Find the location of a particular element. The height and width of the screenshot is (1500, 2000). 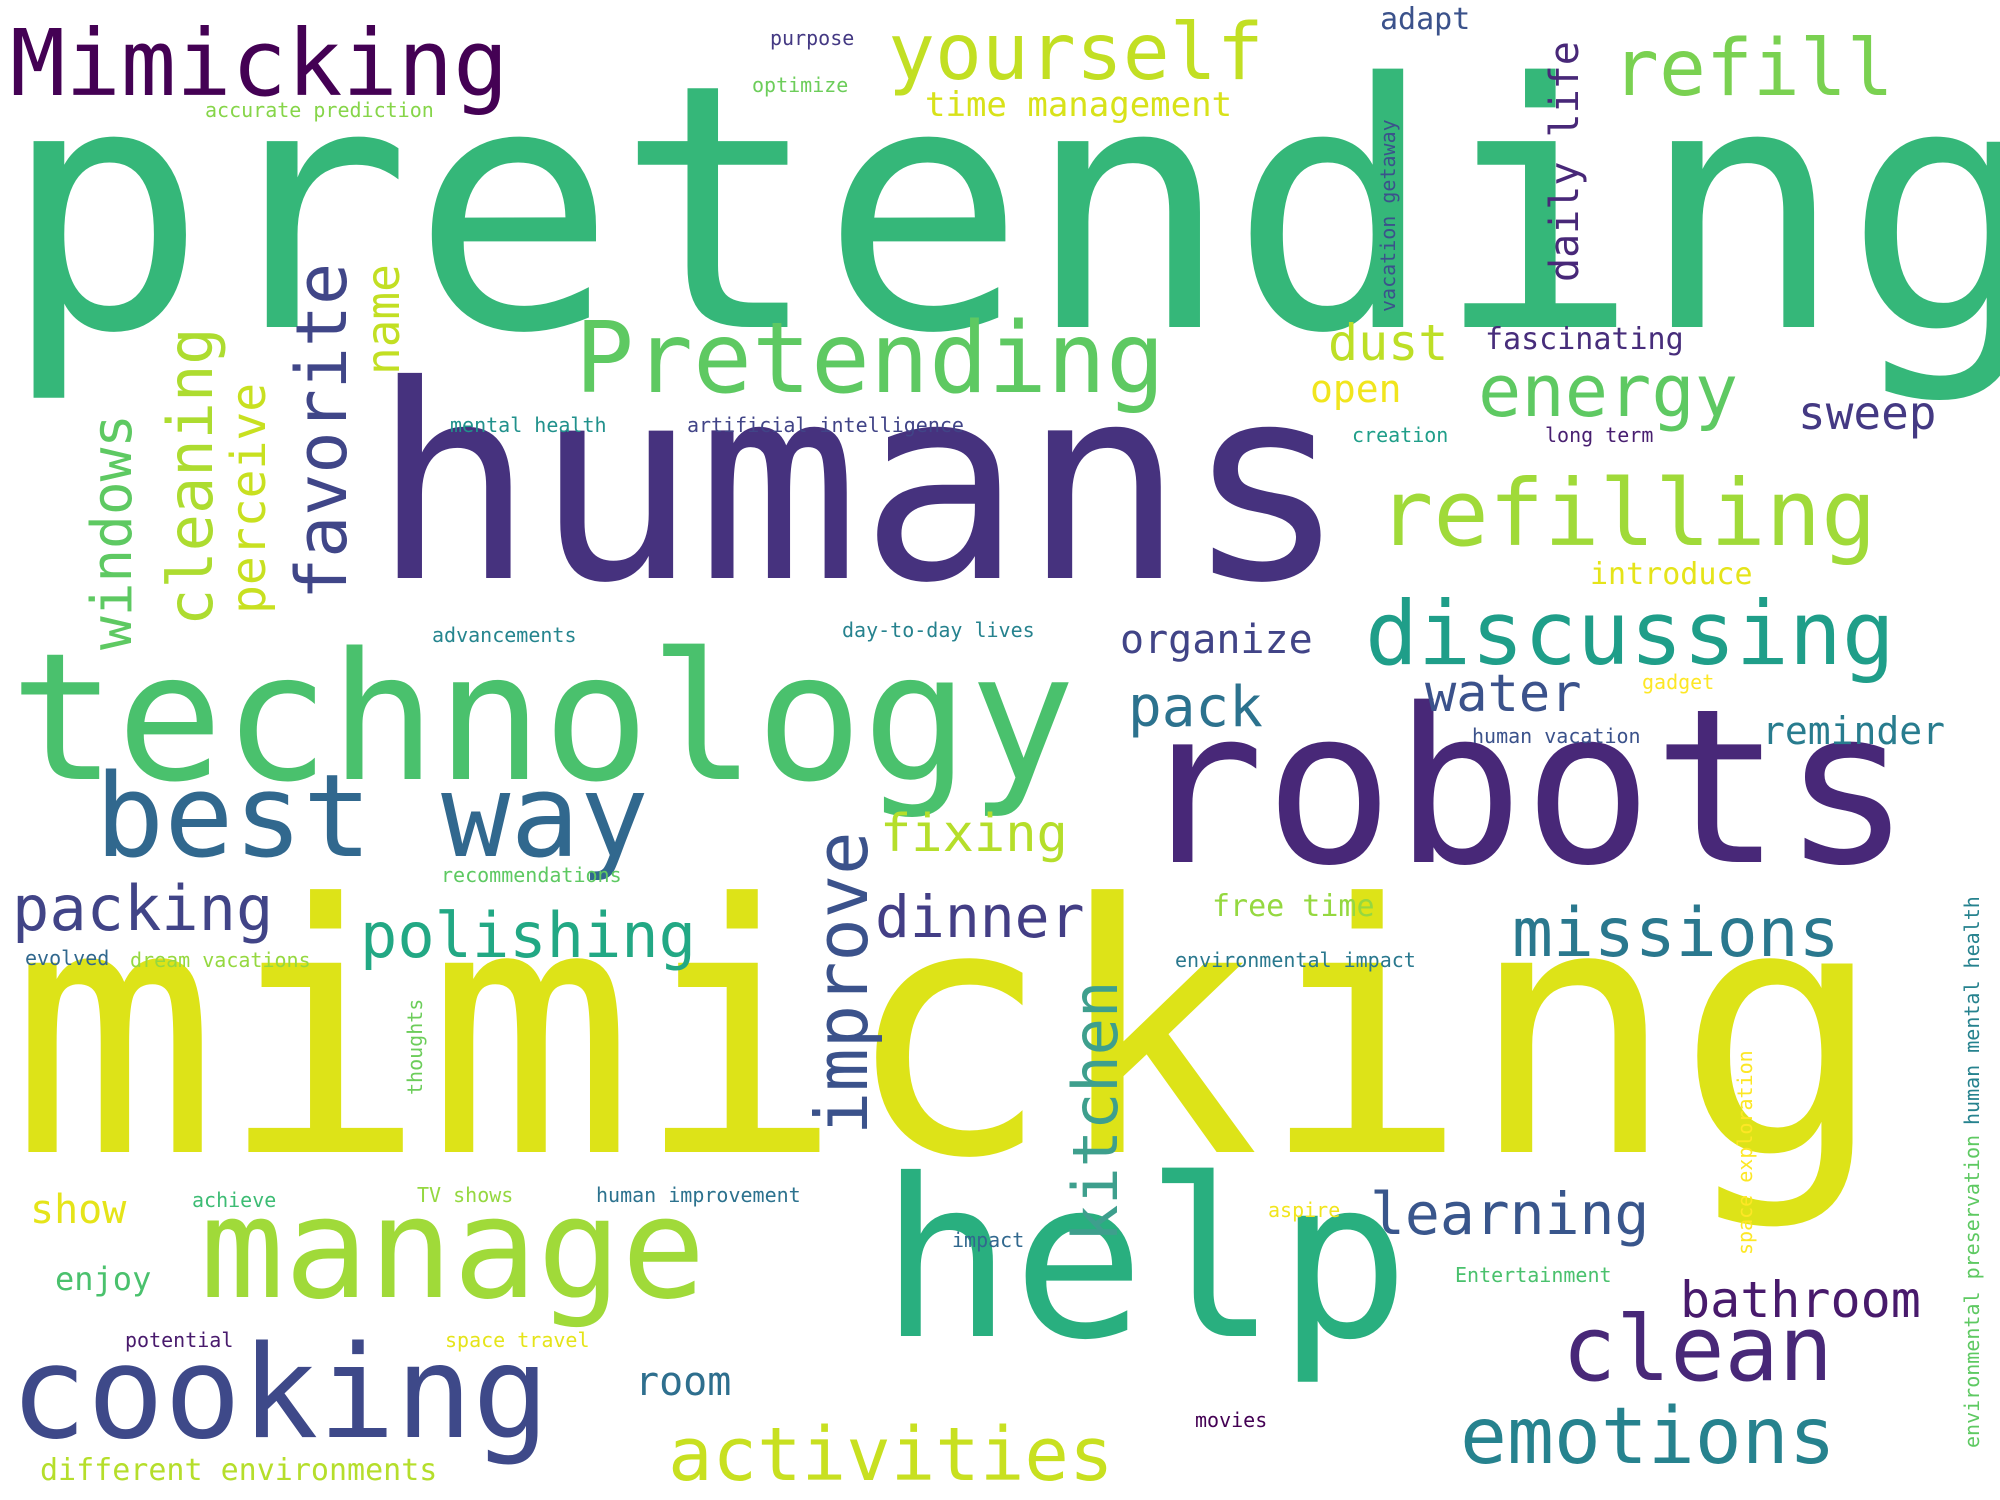

word-introduce: introduce is located at coordinates (1671, 574).